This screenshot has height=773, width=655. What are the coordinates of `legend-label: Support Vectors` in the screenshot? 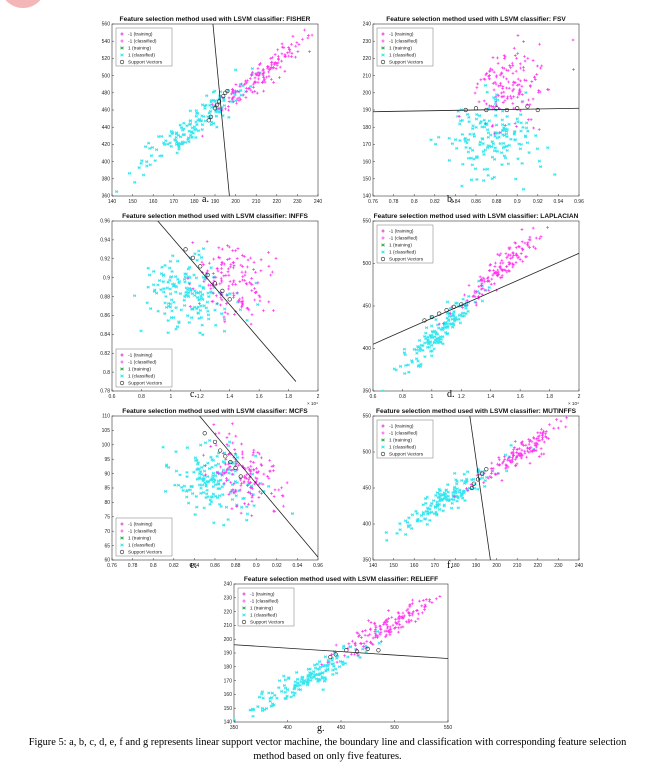 It's located at (145, 384).